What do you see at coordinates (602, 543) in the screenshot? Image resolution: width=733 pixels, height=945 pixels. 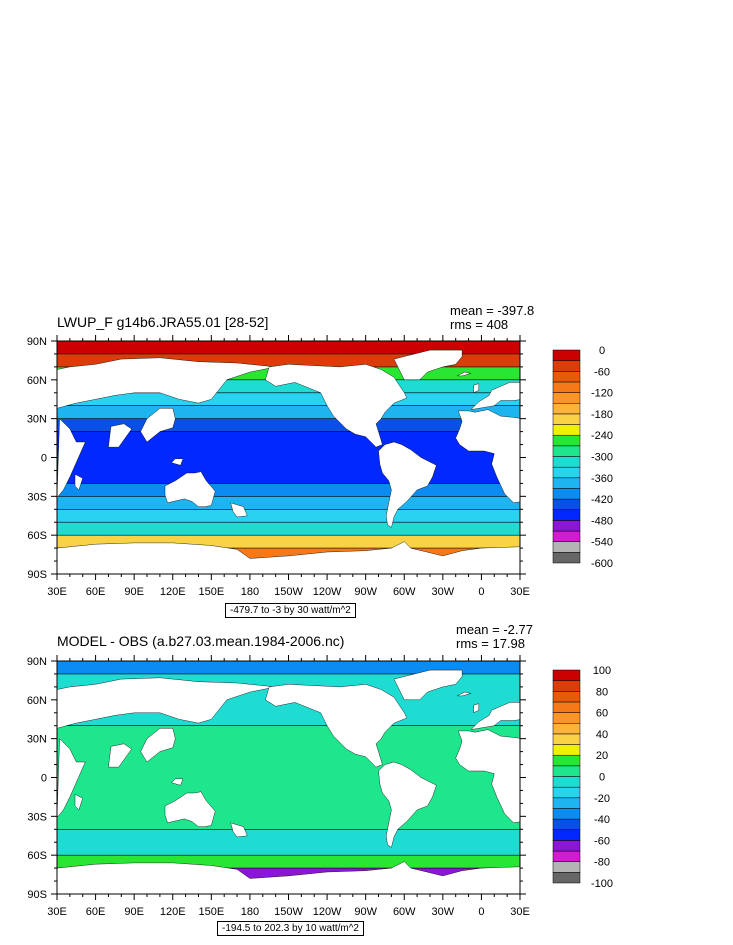 I see `colorbar-label: -540` at bounding box center [602, 543].